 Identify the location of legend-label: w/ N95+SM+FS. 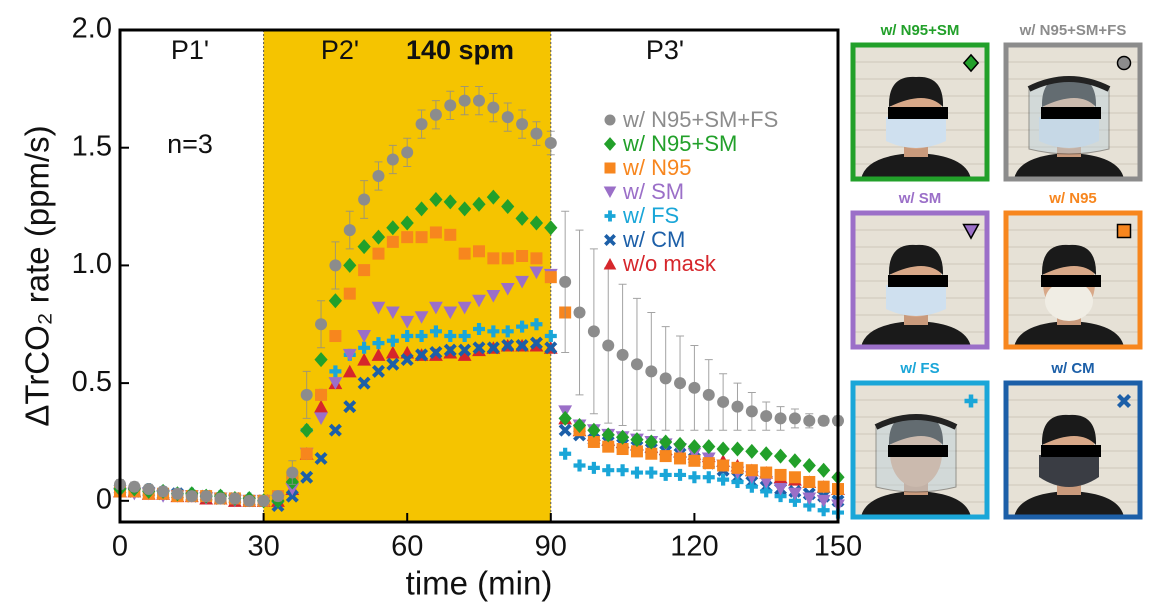
(700, 119).